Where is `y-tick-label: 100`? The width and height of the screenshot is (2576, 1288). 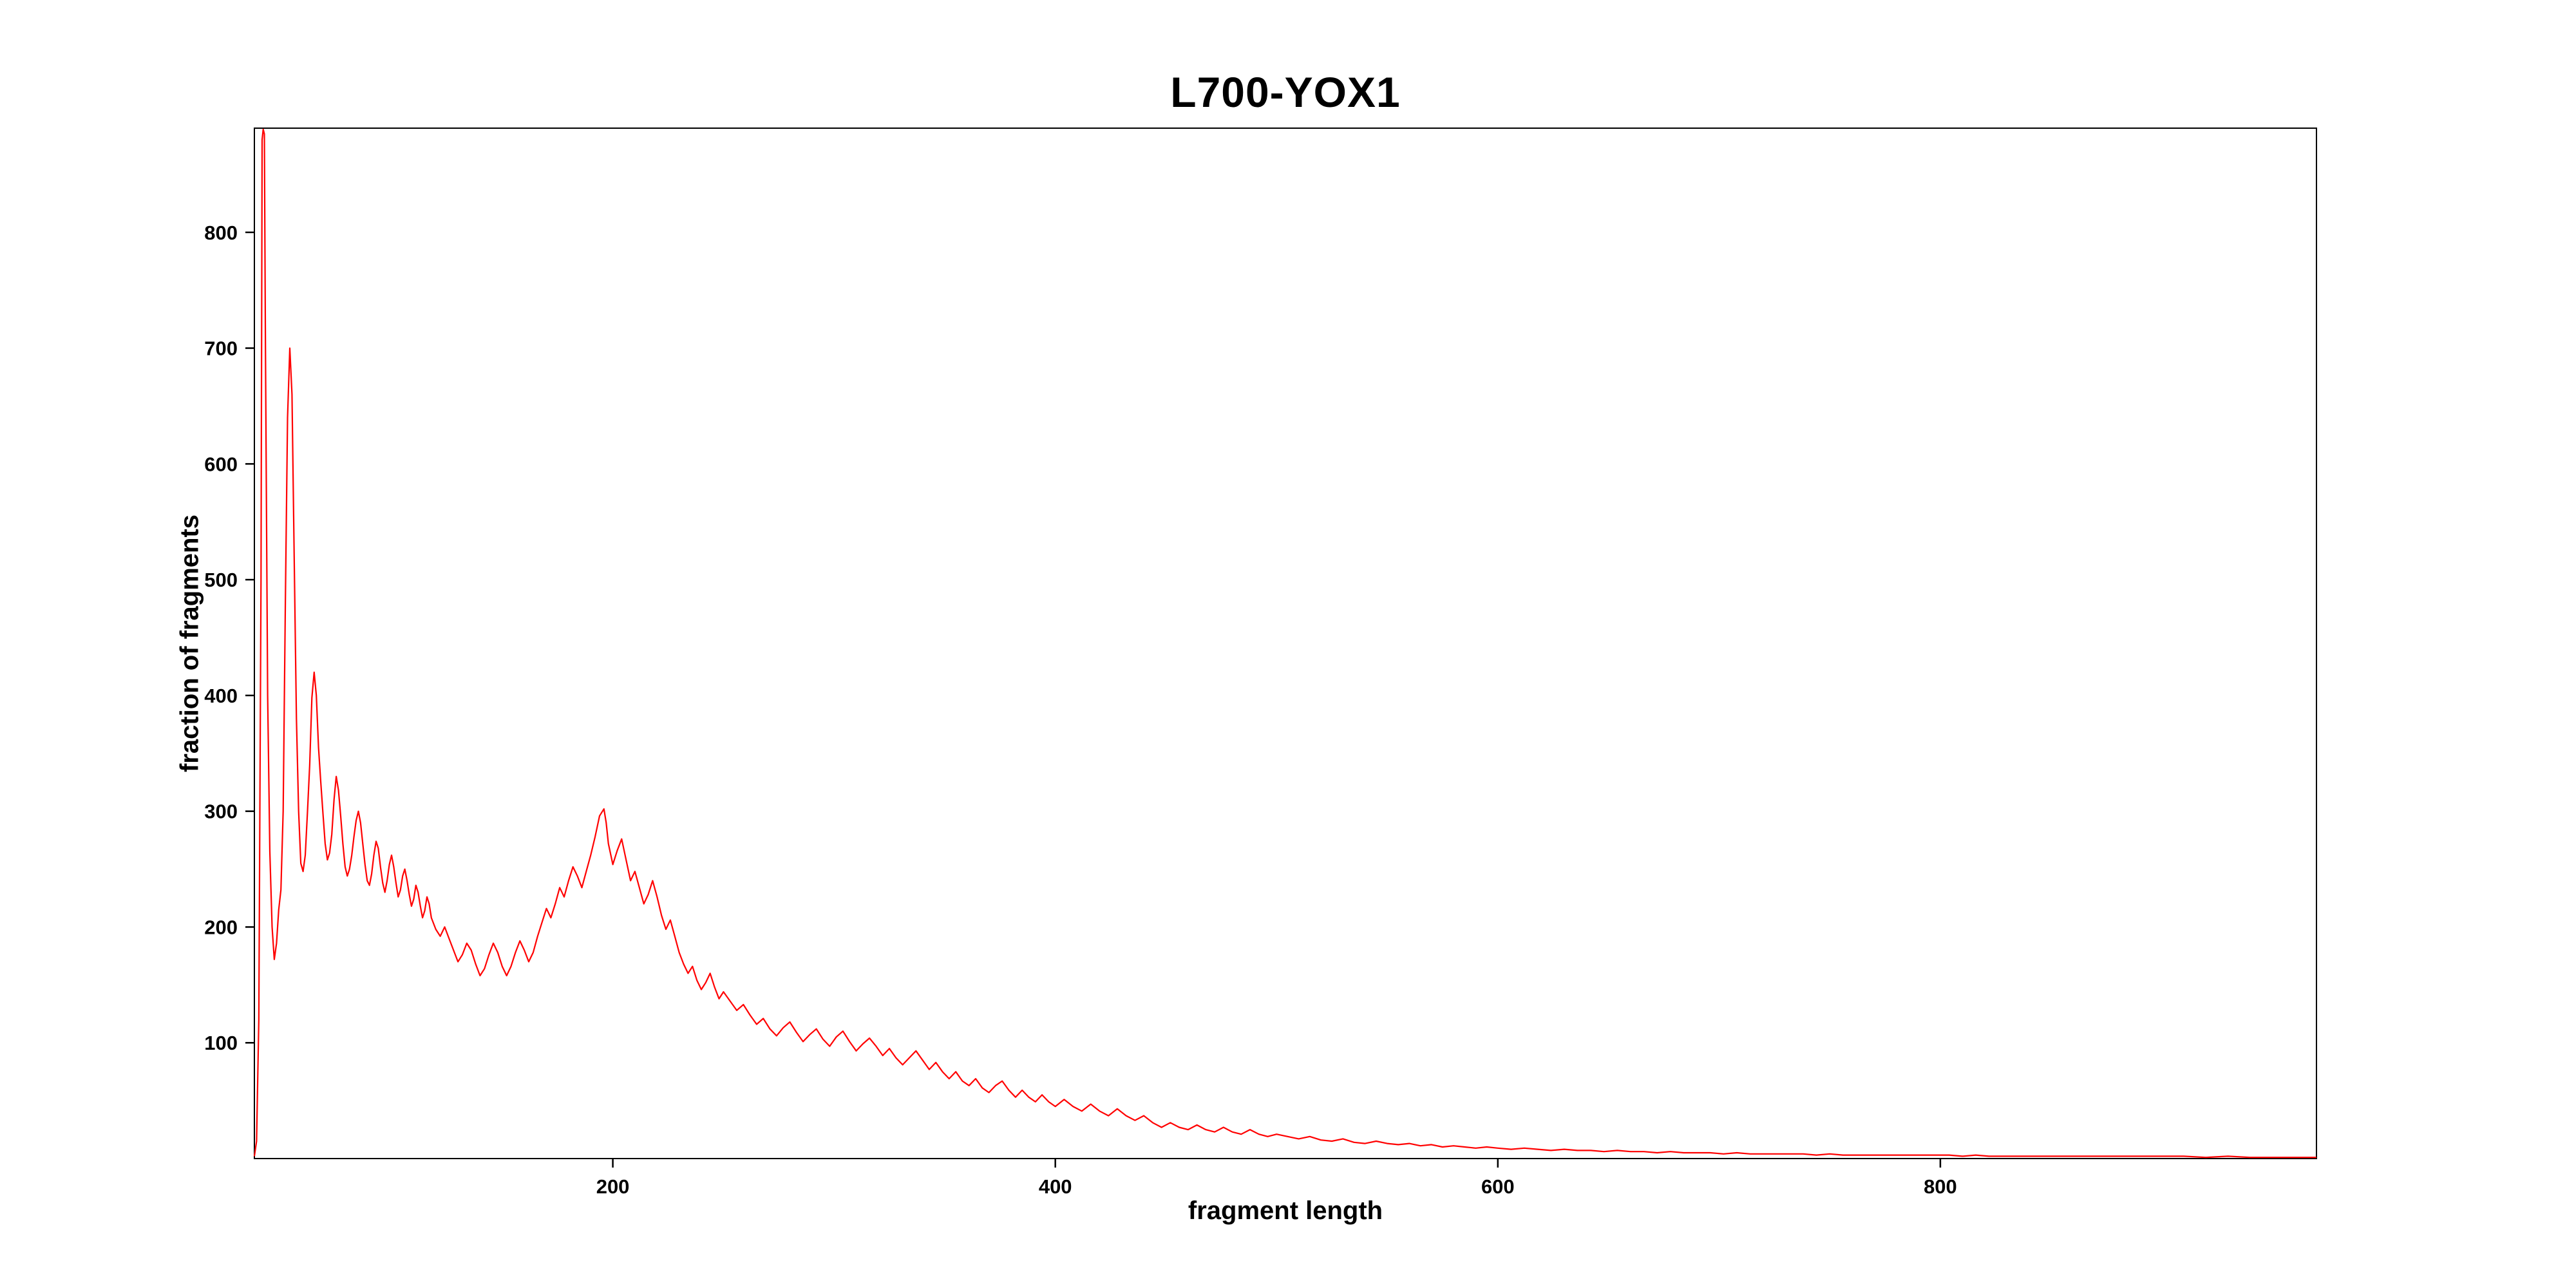 y-tick-label: 100 is located at coordinates (221, 1043).